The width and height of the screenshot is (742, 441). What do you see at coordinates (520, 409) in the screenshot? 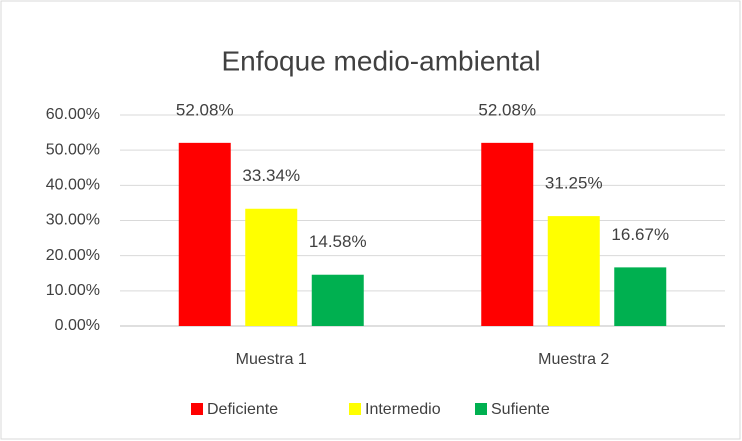
I see `legend-label: Sufiente` at bounding box center [520, 409].